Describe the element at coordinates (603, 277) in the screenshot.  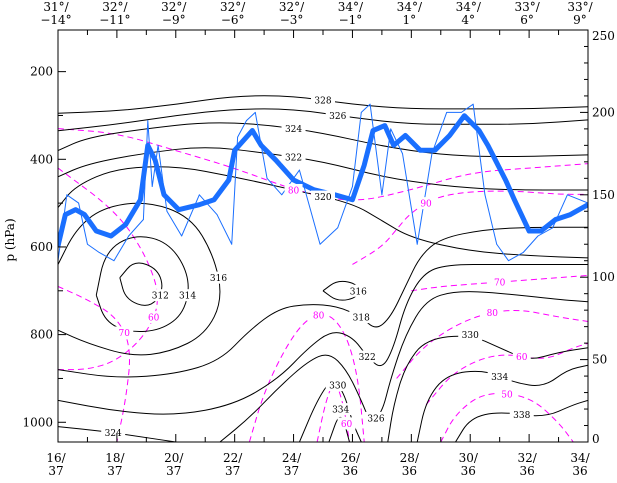
I see `y2-tick-label: 100` at that location.